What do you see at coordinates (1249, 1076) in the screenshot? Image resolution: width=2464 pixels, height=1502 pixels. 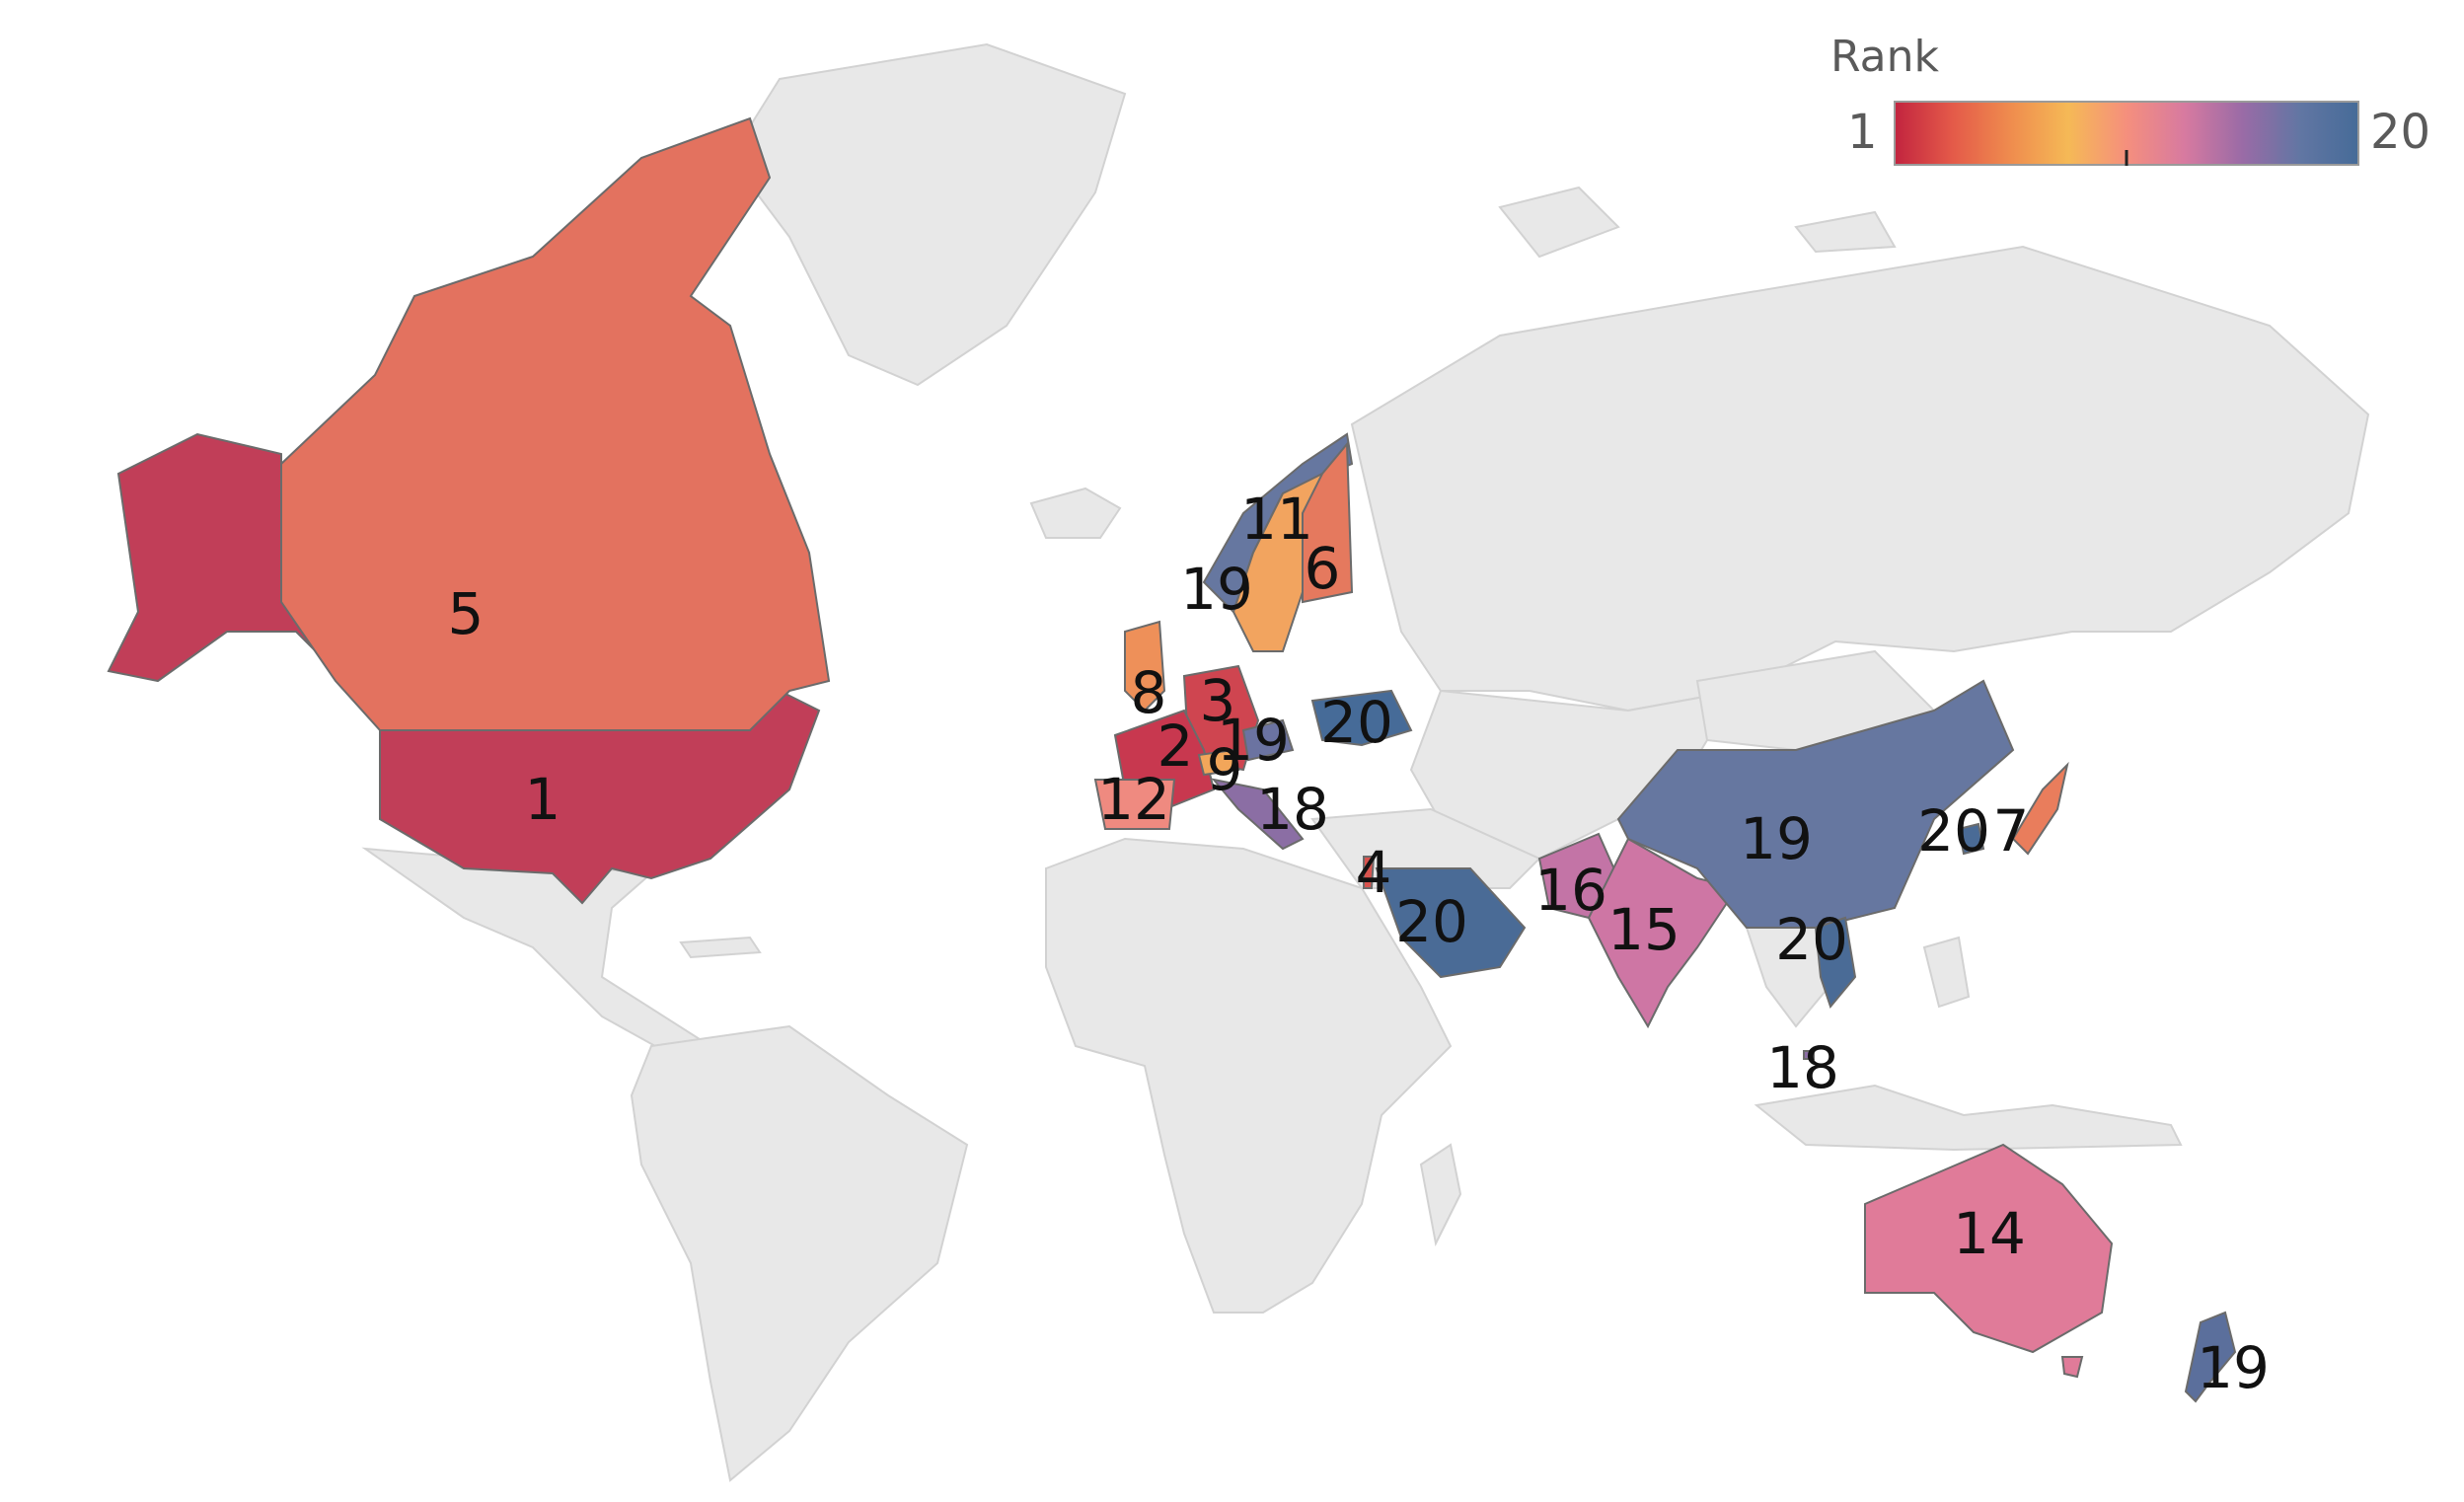 I see `africa` at bounding box center [1249, 1076].